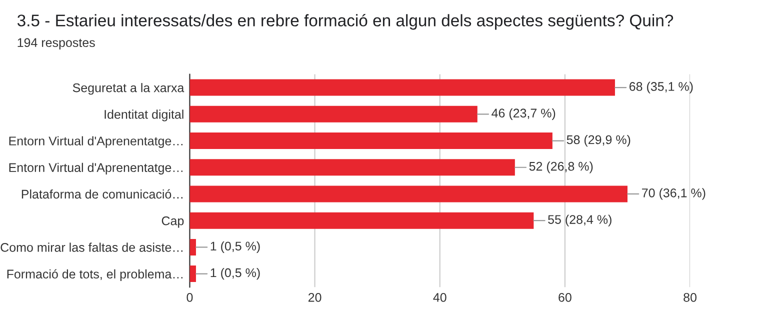 This screenshot has height=330, width=765. Describe the element at coordinates (580, 220) in the screenshot. I see `data-label: 55 (28,4 %)` at that location.